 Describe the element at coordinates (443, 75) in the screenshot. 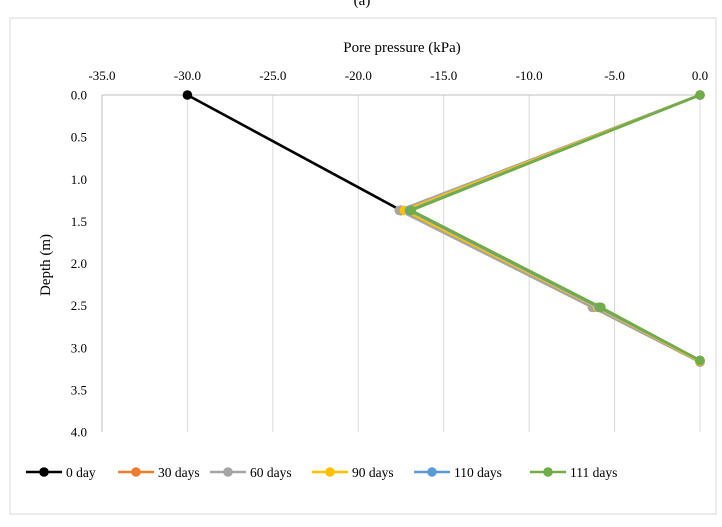

I see `x-tick-label: -15.0` at that location.